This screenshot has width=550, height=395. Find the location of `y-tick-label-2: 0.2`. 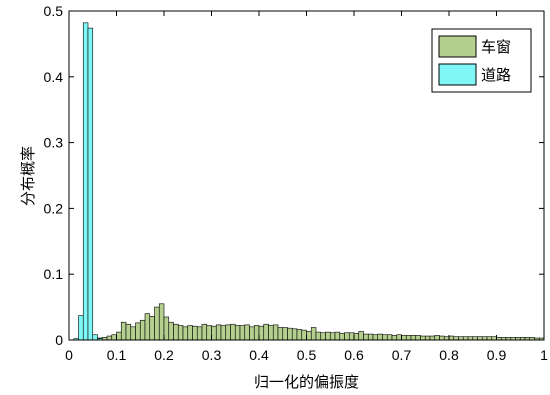

y-tick-label-2: 0.2 is located at coordinates (54, 208).